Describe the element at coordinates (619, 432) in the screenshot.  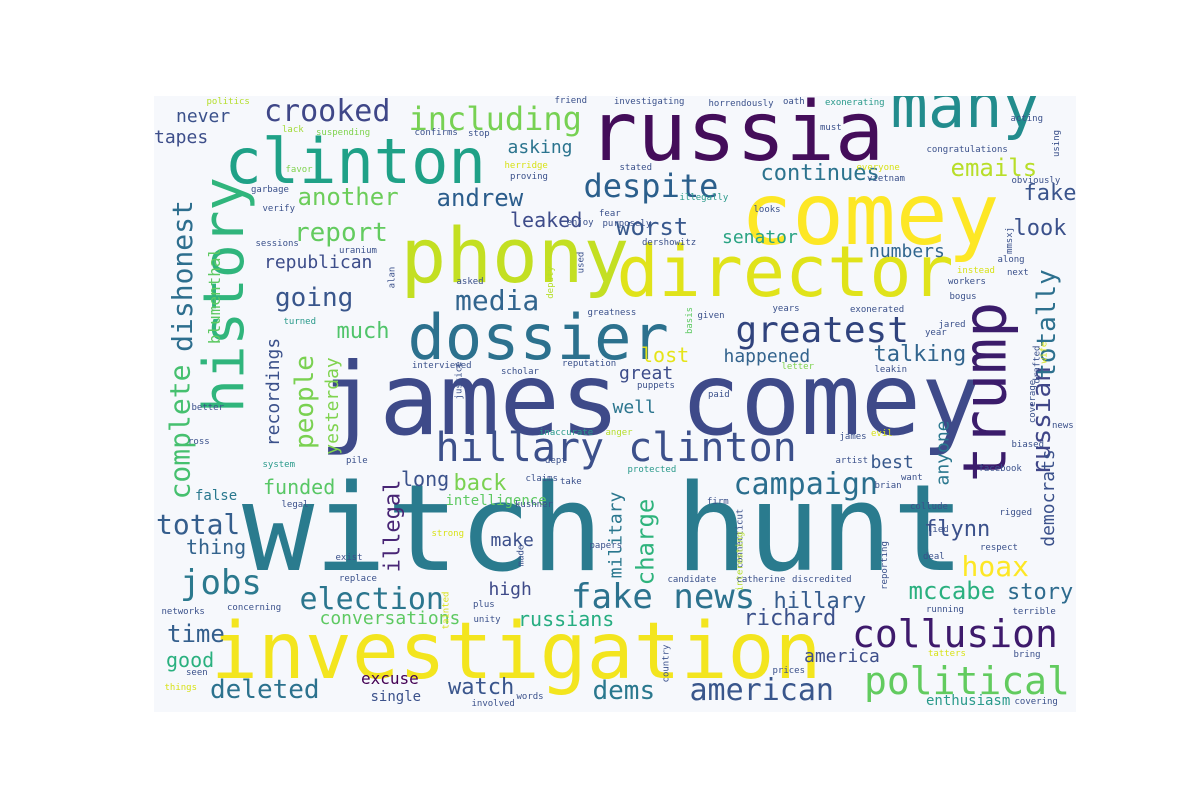
I see `word-anger: anger` at that location.